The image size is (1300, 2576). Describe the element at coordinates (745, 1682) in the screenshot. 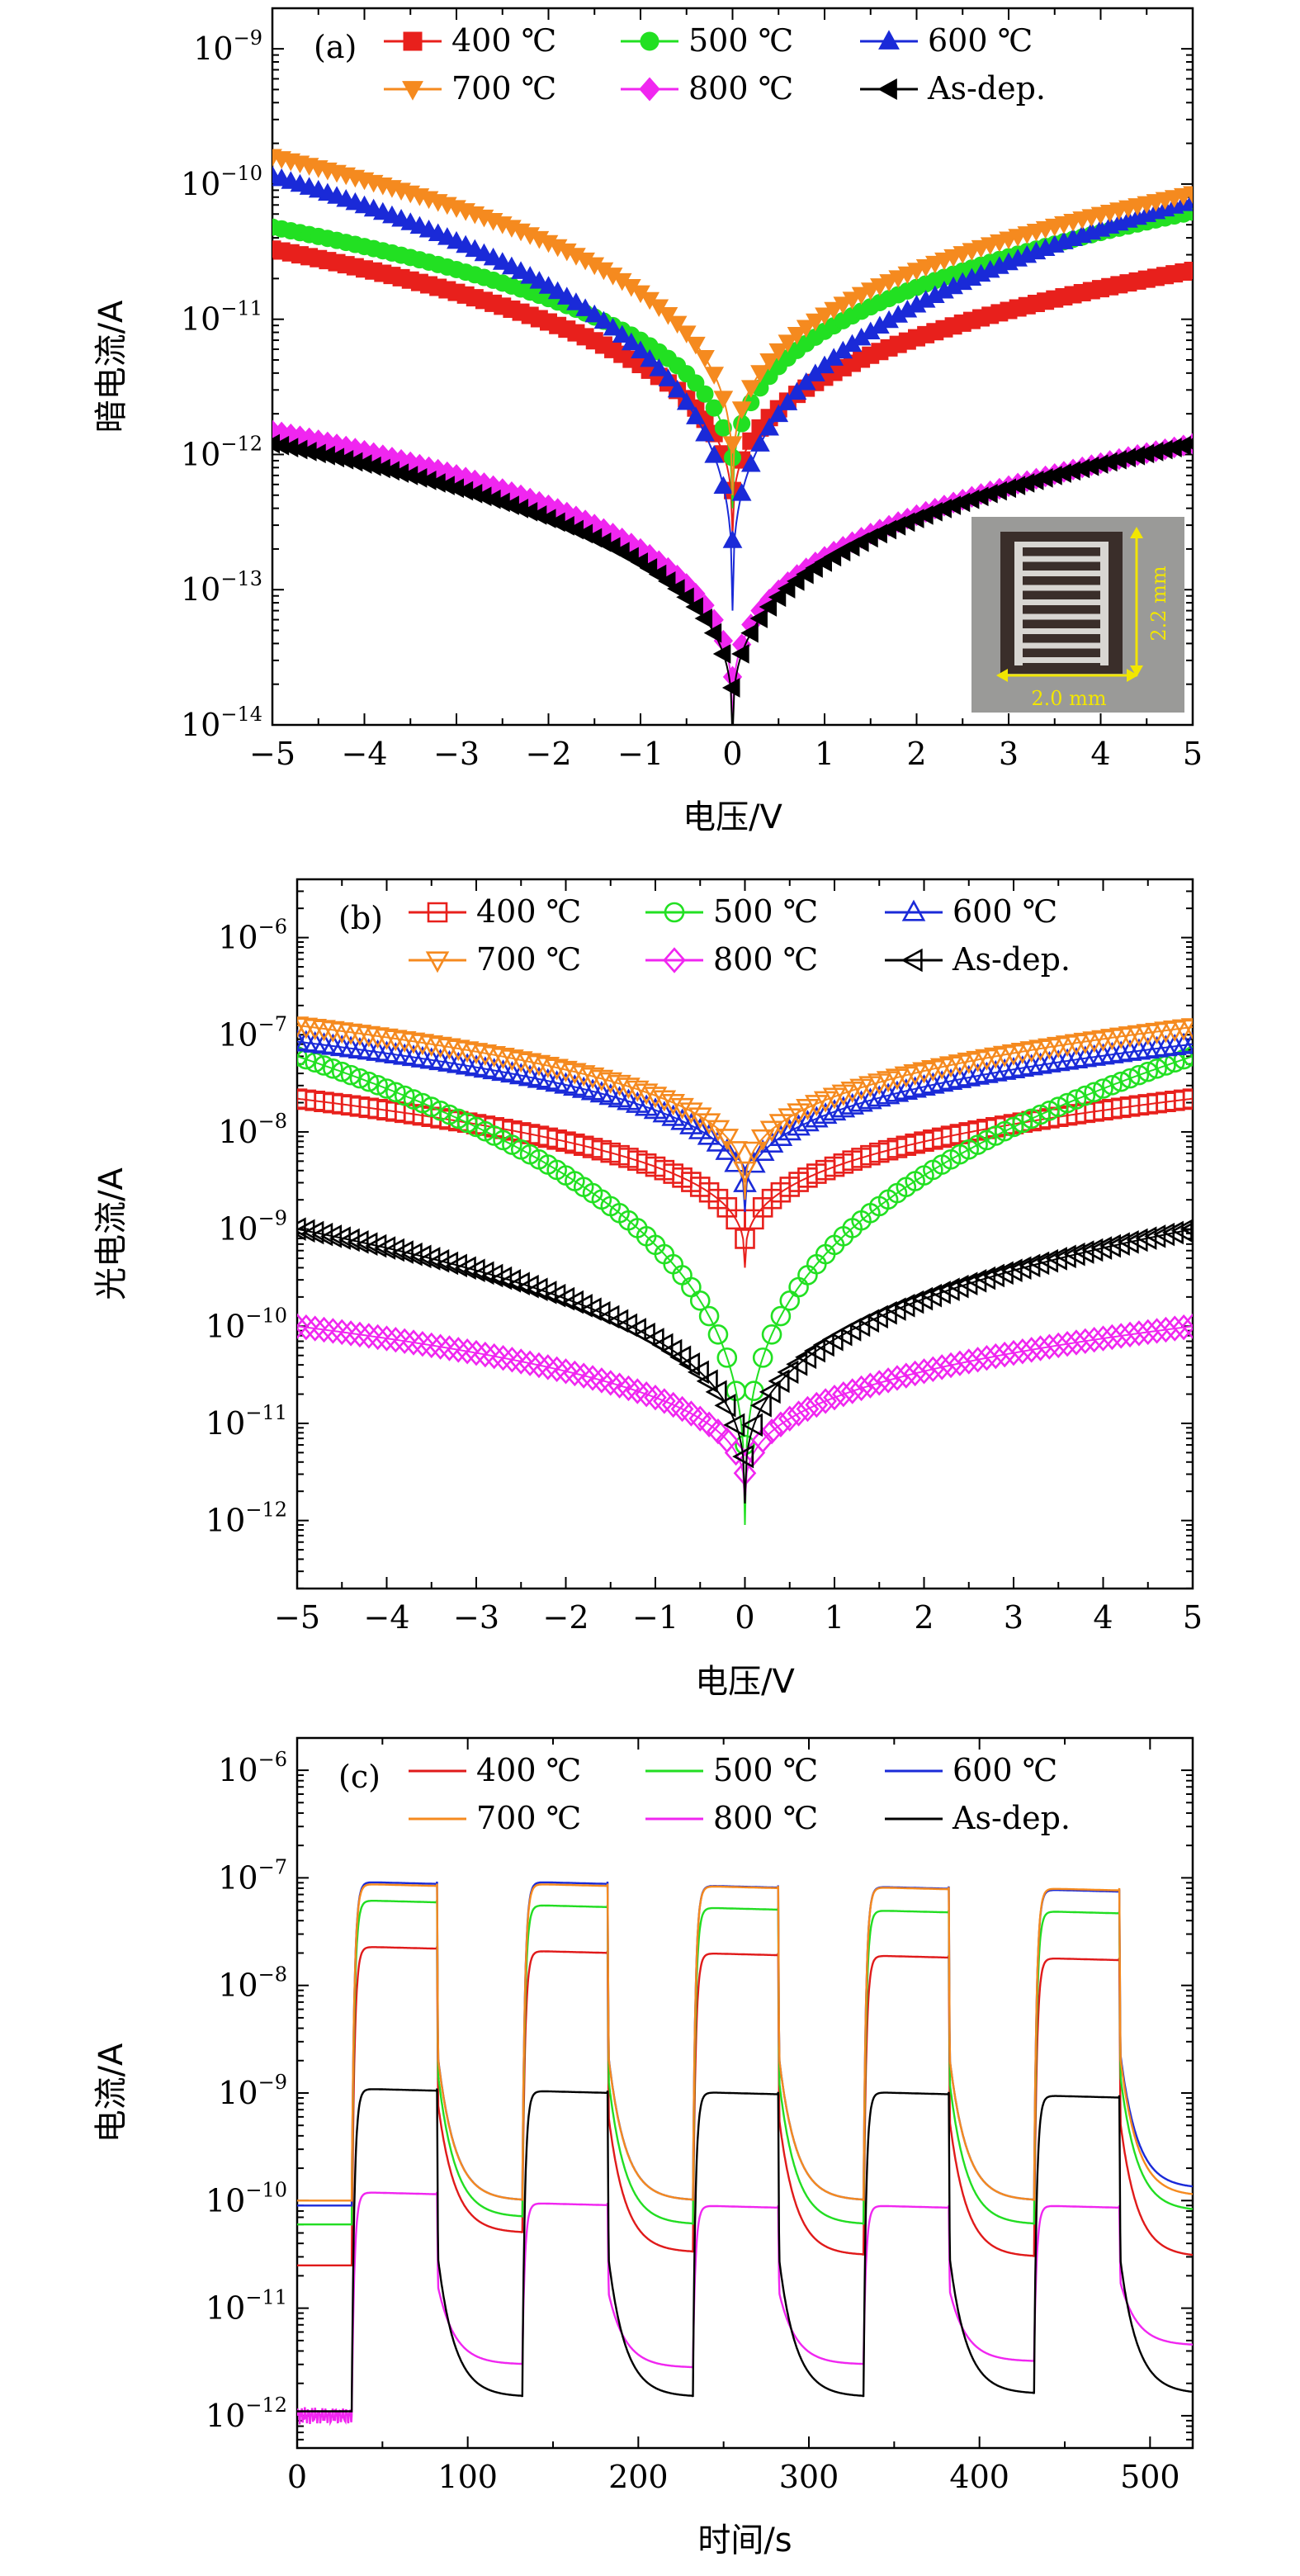

I see `x-axis-title: 电压/V` at that location.